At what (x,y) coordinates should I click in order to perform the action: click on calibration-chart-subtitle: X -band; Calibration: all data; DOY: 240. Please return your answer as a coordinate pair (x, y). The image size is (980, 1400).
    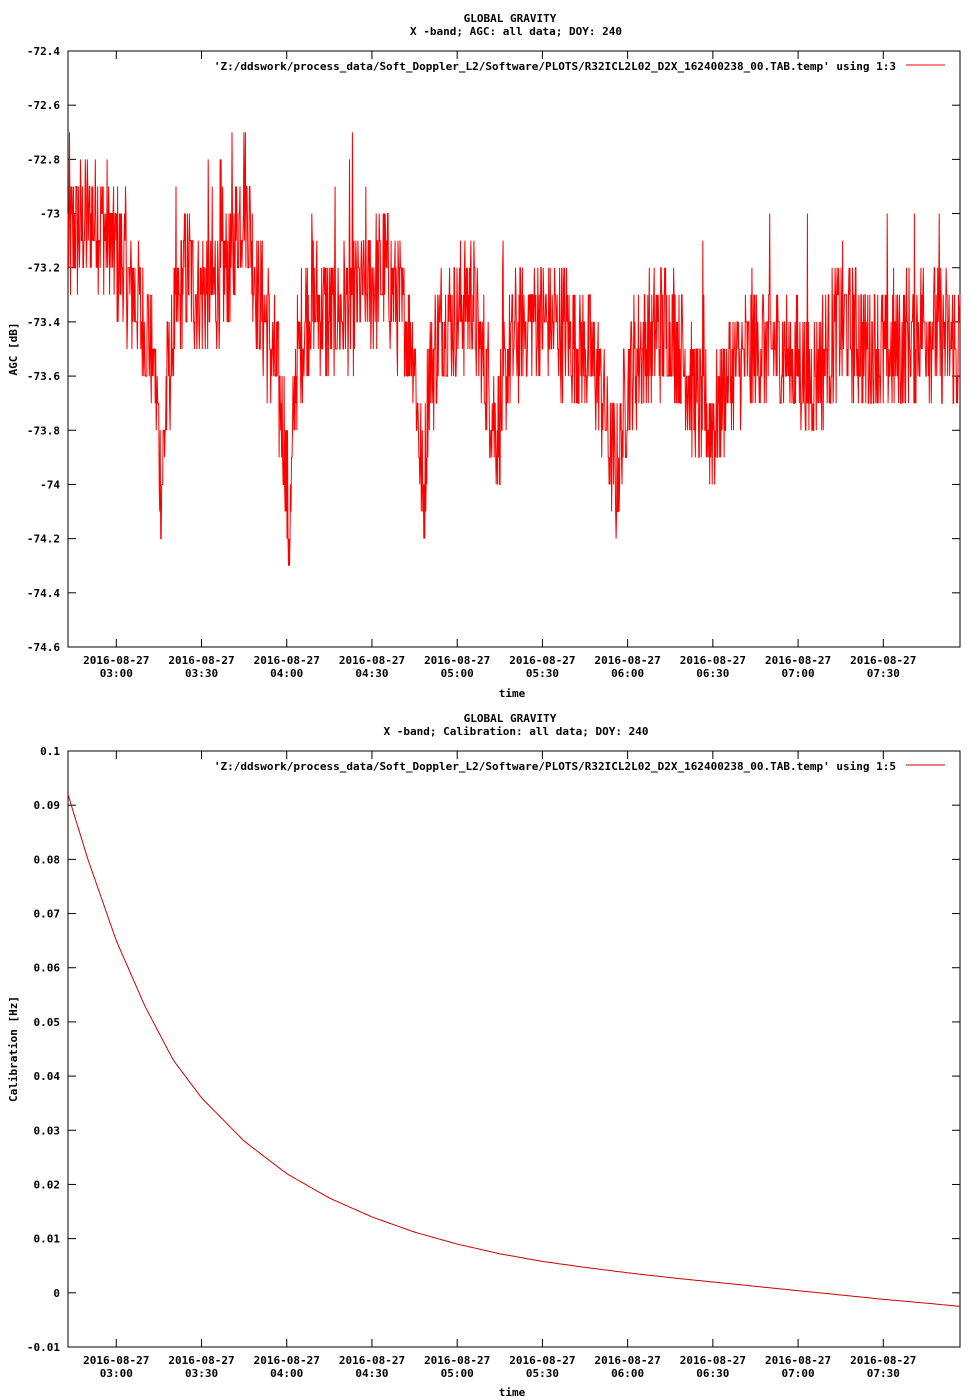
    Looking at the image, I should click on (516, 731).